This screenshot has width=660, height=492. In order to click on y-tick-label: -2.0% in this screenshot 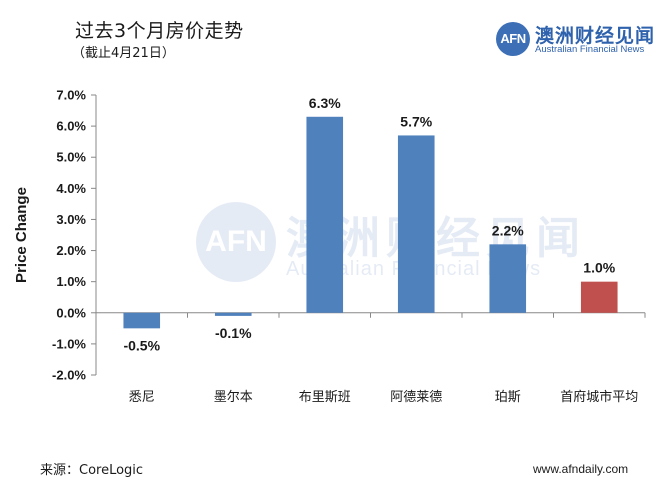, I will do `click(69, 375)`.